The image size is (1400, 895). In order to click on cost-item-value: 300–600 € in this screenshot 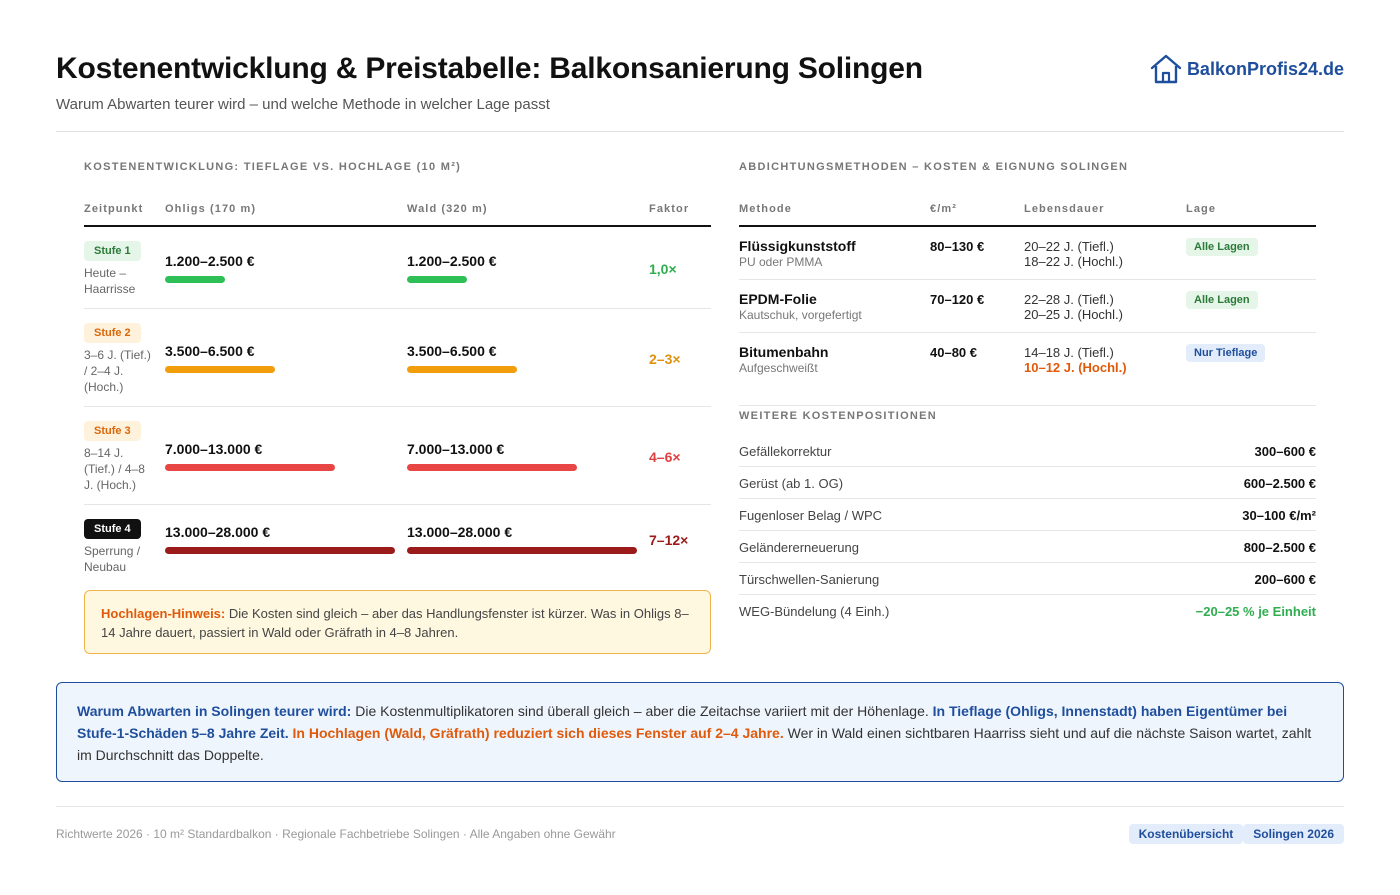, I will do `click(1285, 451)`.